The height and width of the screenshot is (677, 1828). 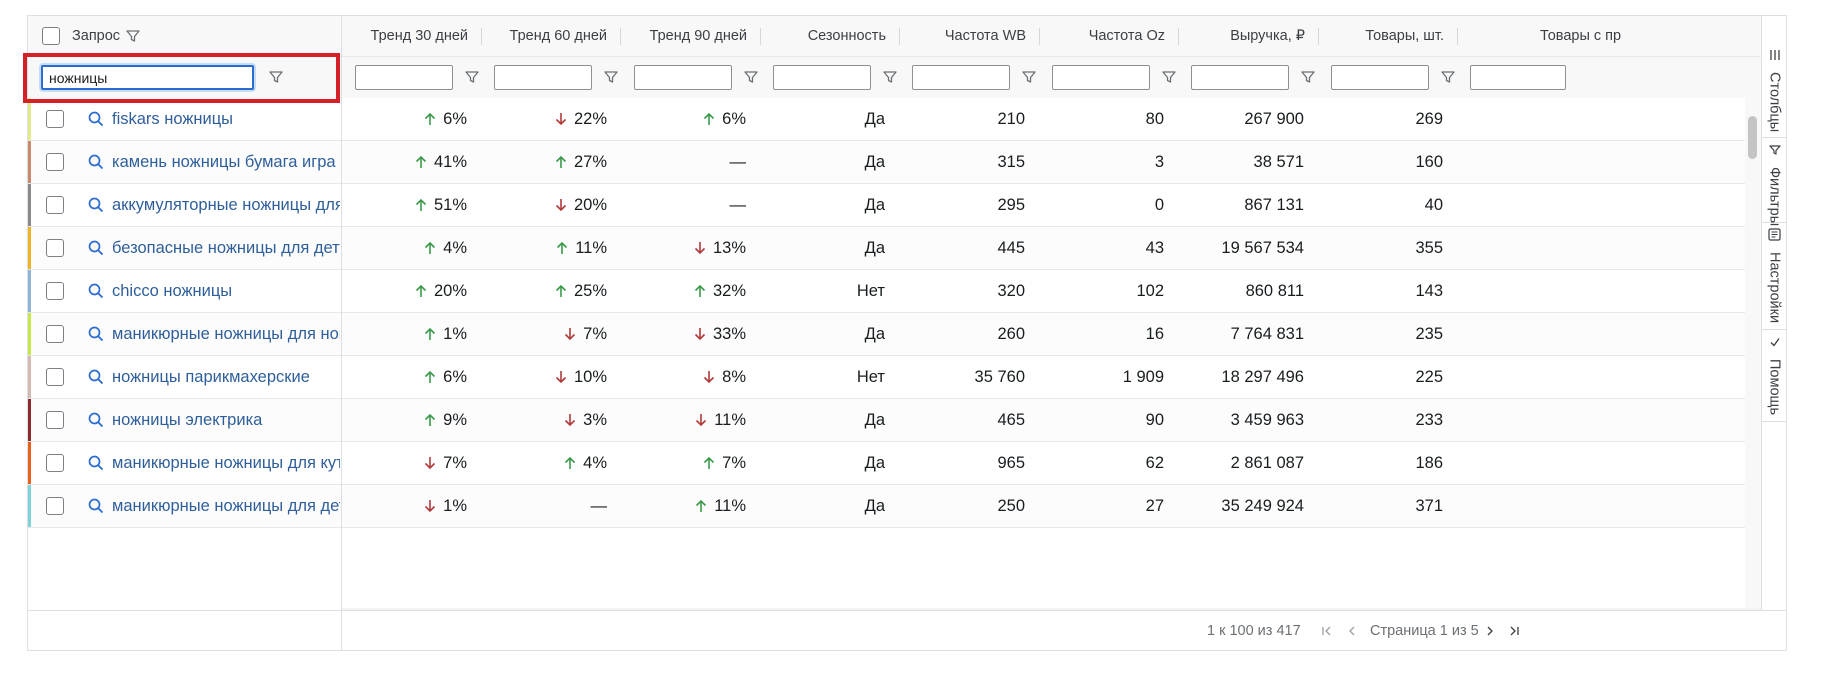 I want to click on query-cell: chicco ножницы, so click(x=214, y=291).